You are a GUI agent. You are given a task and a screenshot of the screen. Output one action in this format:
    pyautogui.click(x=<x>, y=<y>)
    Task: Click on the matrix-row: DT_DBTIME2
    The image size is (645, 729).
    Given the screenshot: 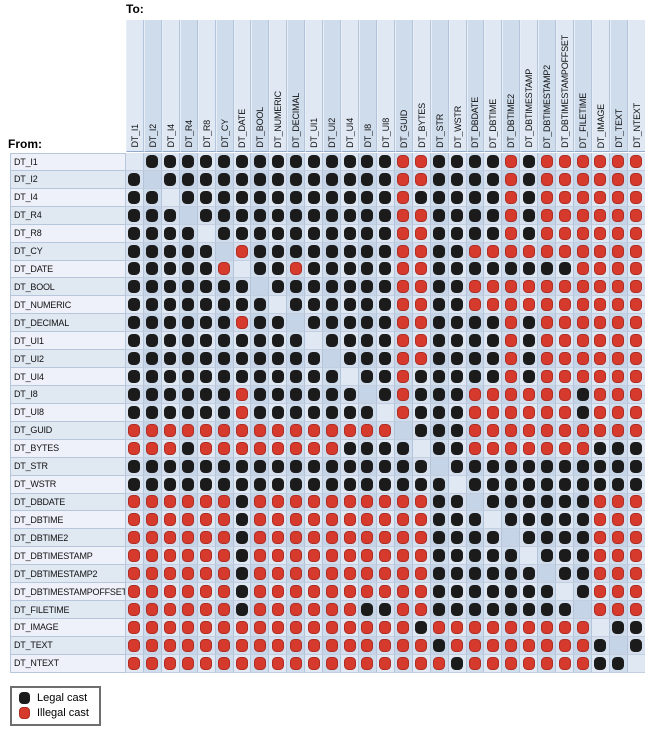 What is the action you would take?
    pyautogui.click(x=327, y=538)
    